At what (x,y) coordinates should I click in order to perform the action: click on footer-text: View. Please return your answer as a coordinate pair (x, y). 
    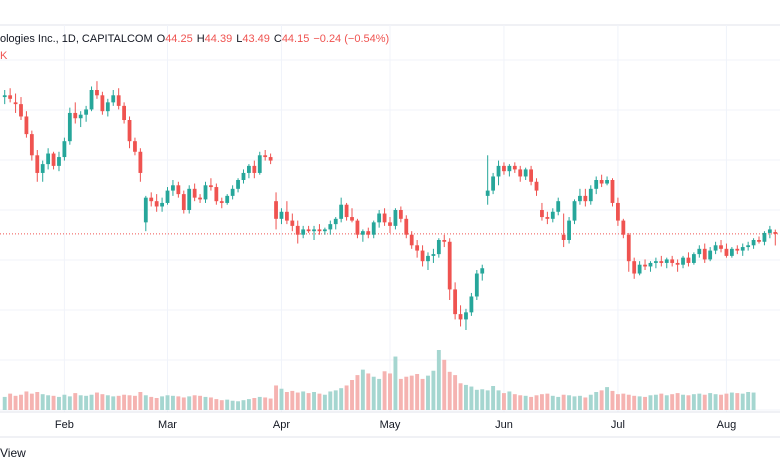
    Looking at the image, I should click on (13, 453).